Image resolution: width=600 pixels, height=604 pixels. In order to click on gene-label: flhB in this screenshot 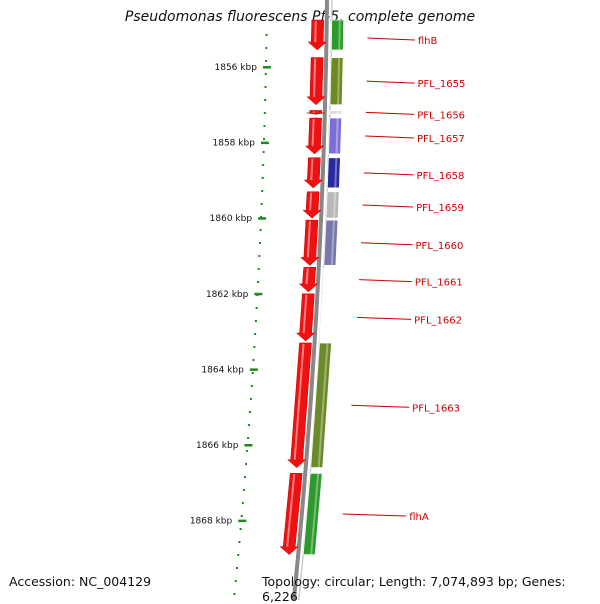, I will do `click(428, 41)`.